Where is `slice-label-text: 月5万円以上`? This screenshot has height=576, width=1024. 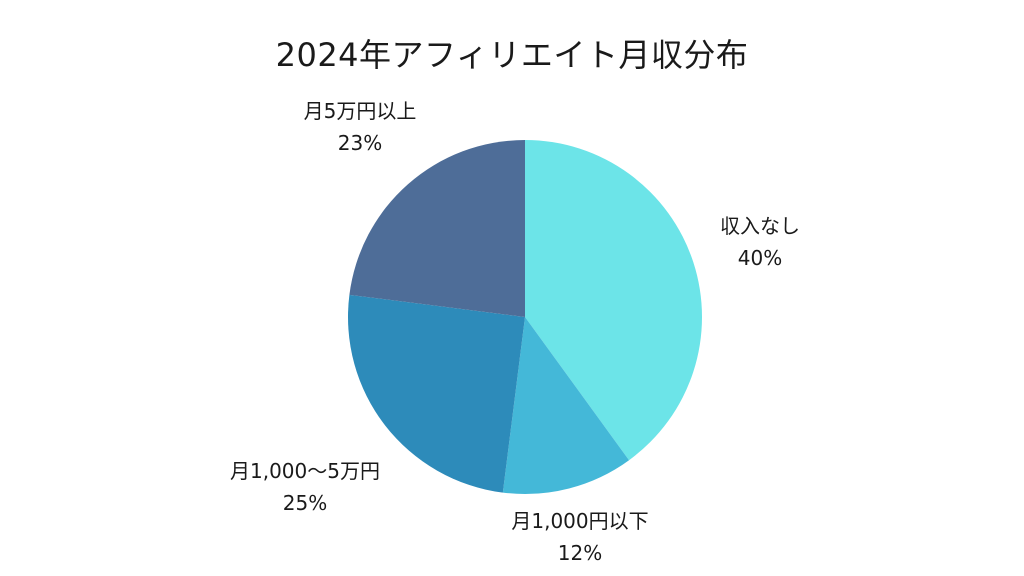
slice-label-text: 月5万円以上 is located at coordinates (360, 111).